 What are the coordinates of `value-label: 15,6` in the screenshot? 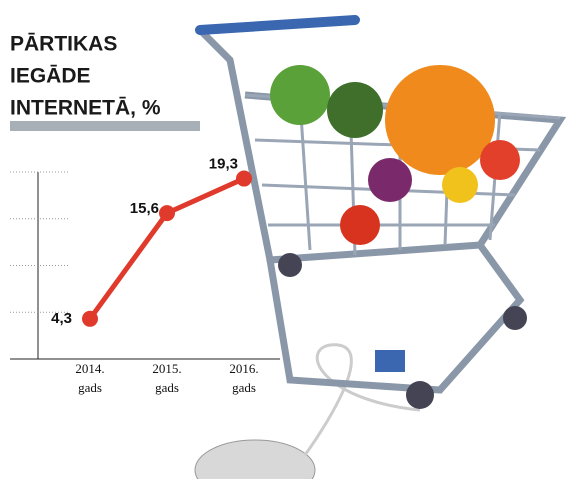 It's located at (144, 208).